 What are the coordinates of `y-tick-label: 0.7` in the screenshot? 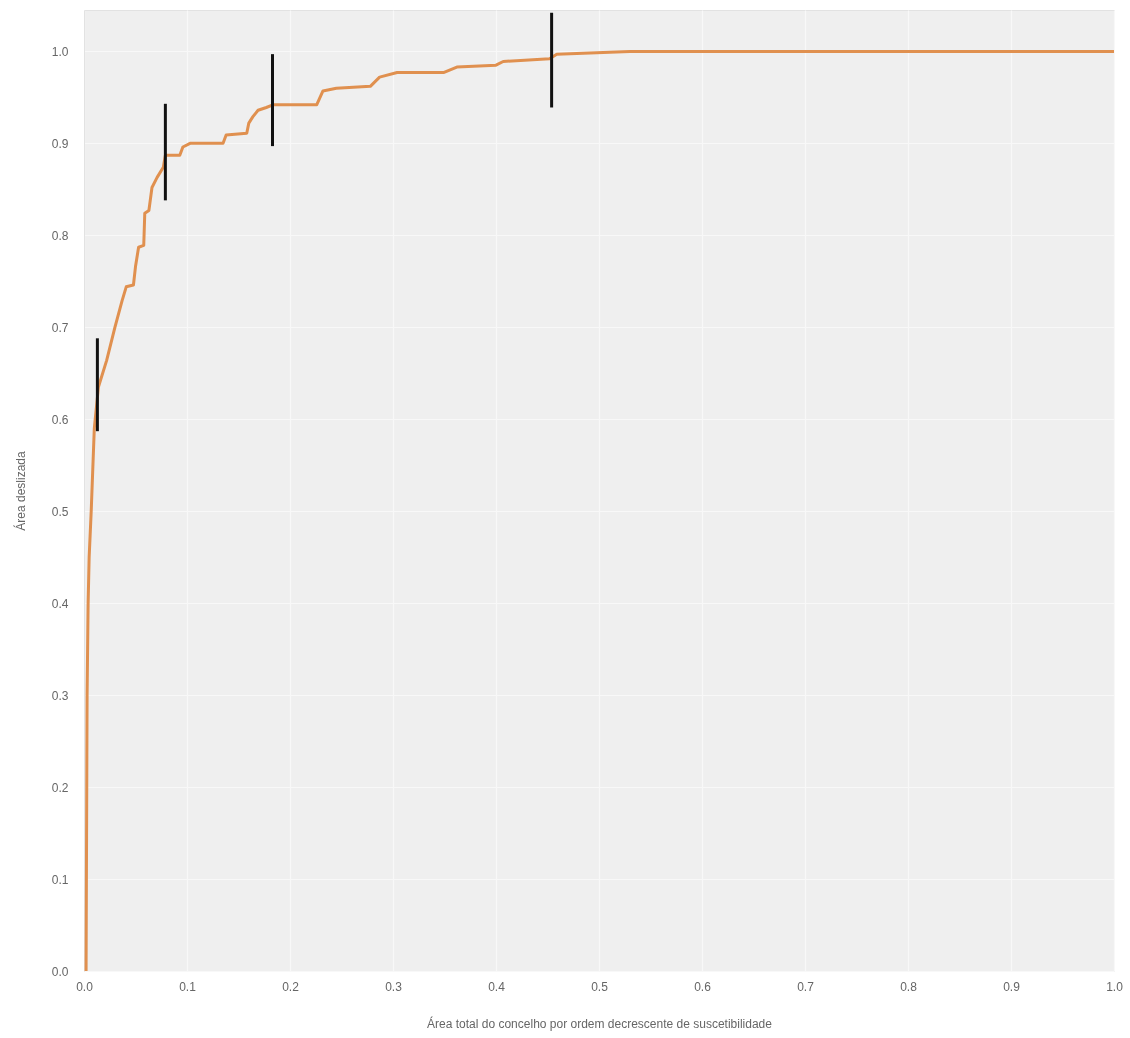 It's located at (60, 327).